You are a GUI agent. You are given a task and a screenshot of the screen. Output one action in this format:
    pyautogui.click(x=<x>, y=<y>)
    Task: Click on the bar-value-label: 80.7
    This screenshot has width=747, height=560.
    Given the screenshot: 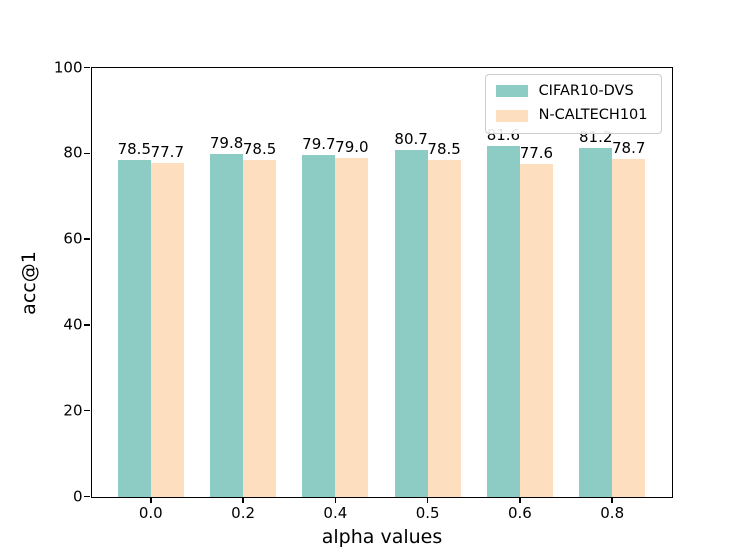 What is the action you would take?
    pyautogui.click(x=411, y=139)
    